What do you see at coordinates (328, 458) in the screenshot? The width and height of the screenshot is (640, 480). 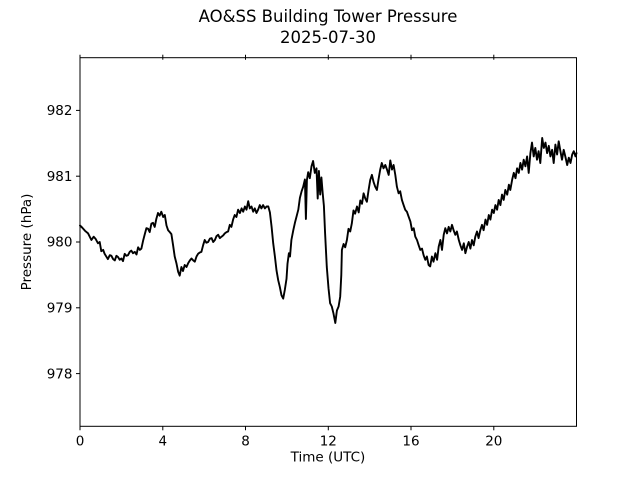 I see `x-axis-label: Time (UTC)` at bounding box center [328, 458].